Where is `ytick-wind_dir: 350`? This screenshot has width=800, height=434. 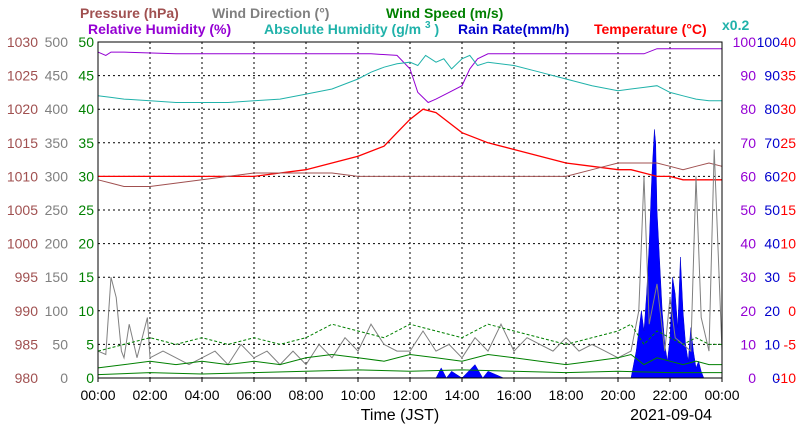 ytick-wind_dir: 350 is located at coordinates (57, 143).